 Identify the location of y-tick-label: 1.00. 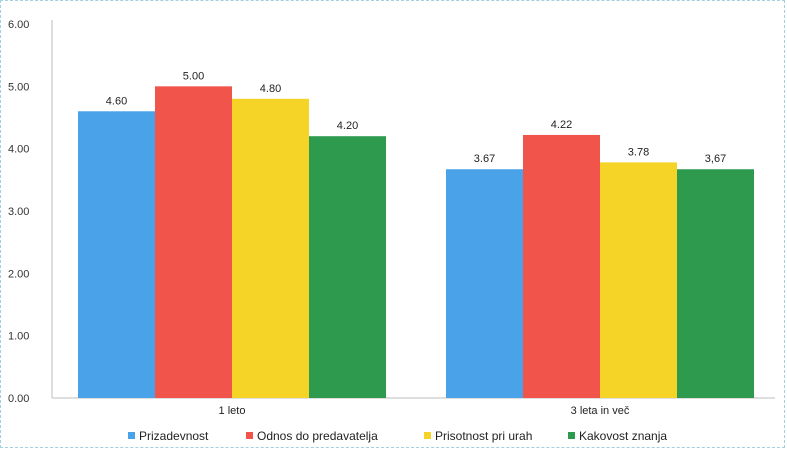
(18, 337).